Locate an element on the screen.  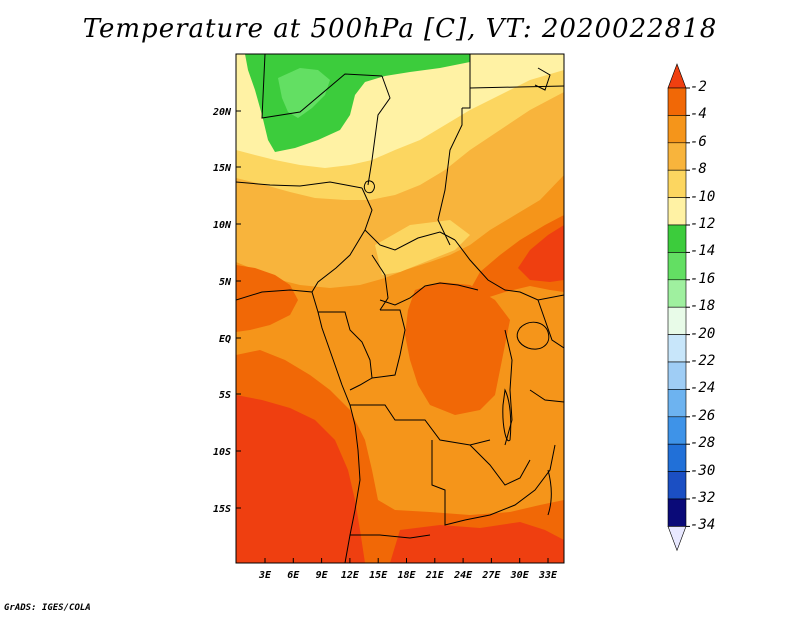
lon-tick-label: 24E is located at coordinates (463, 575).